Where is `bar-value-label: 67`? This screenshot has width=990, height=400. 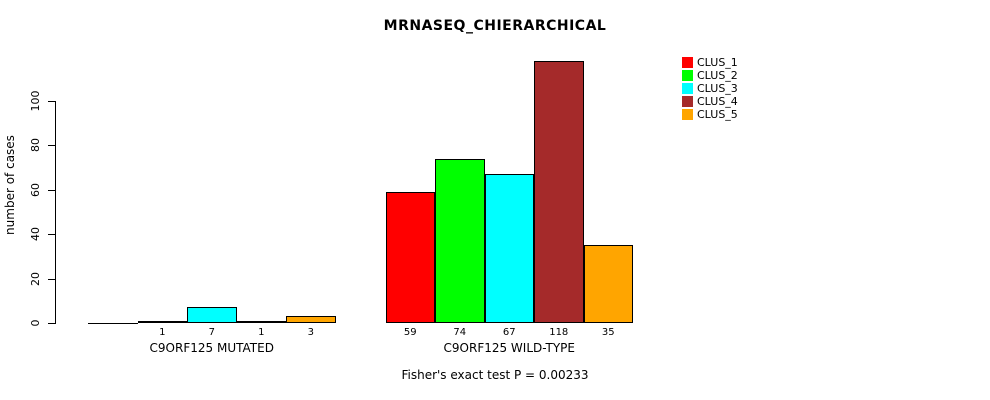
bar-value-label: 67 is located at coordinates (509, 332).